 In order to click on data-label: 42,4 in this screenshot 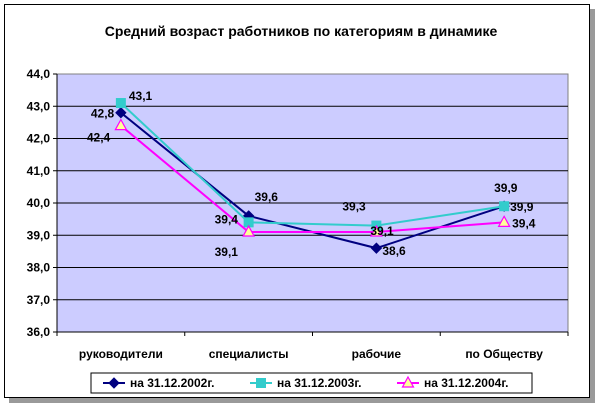, I will do `click(99, 138)`.